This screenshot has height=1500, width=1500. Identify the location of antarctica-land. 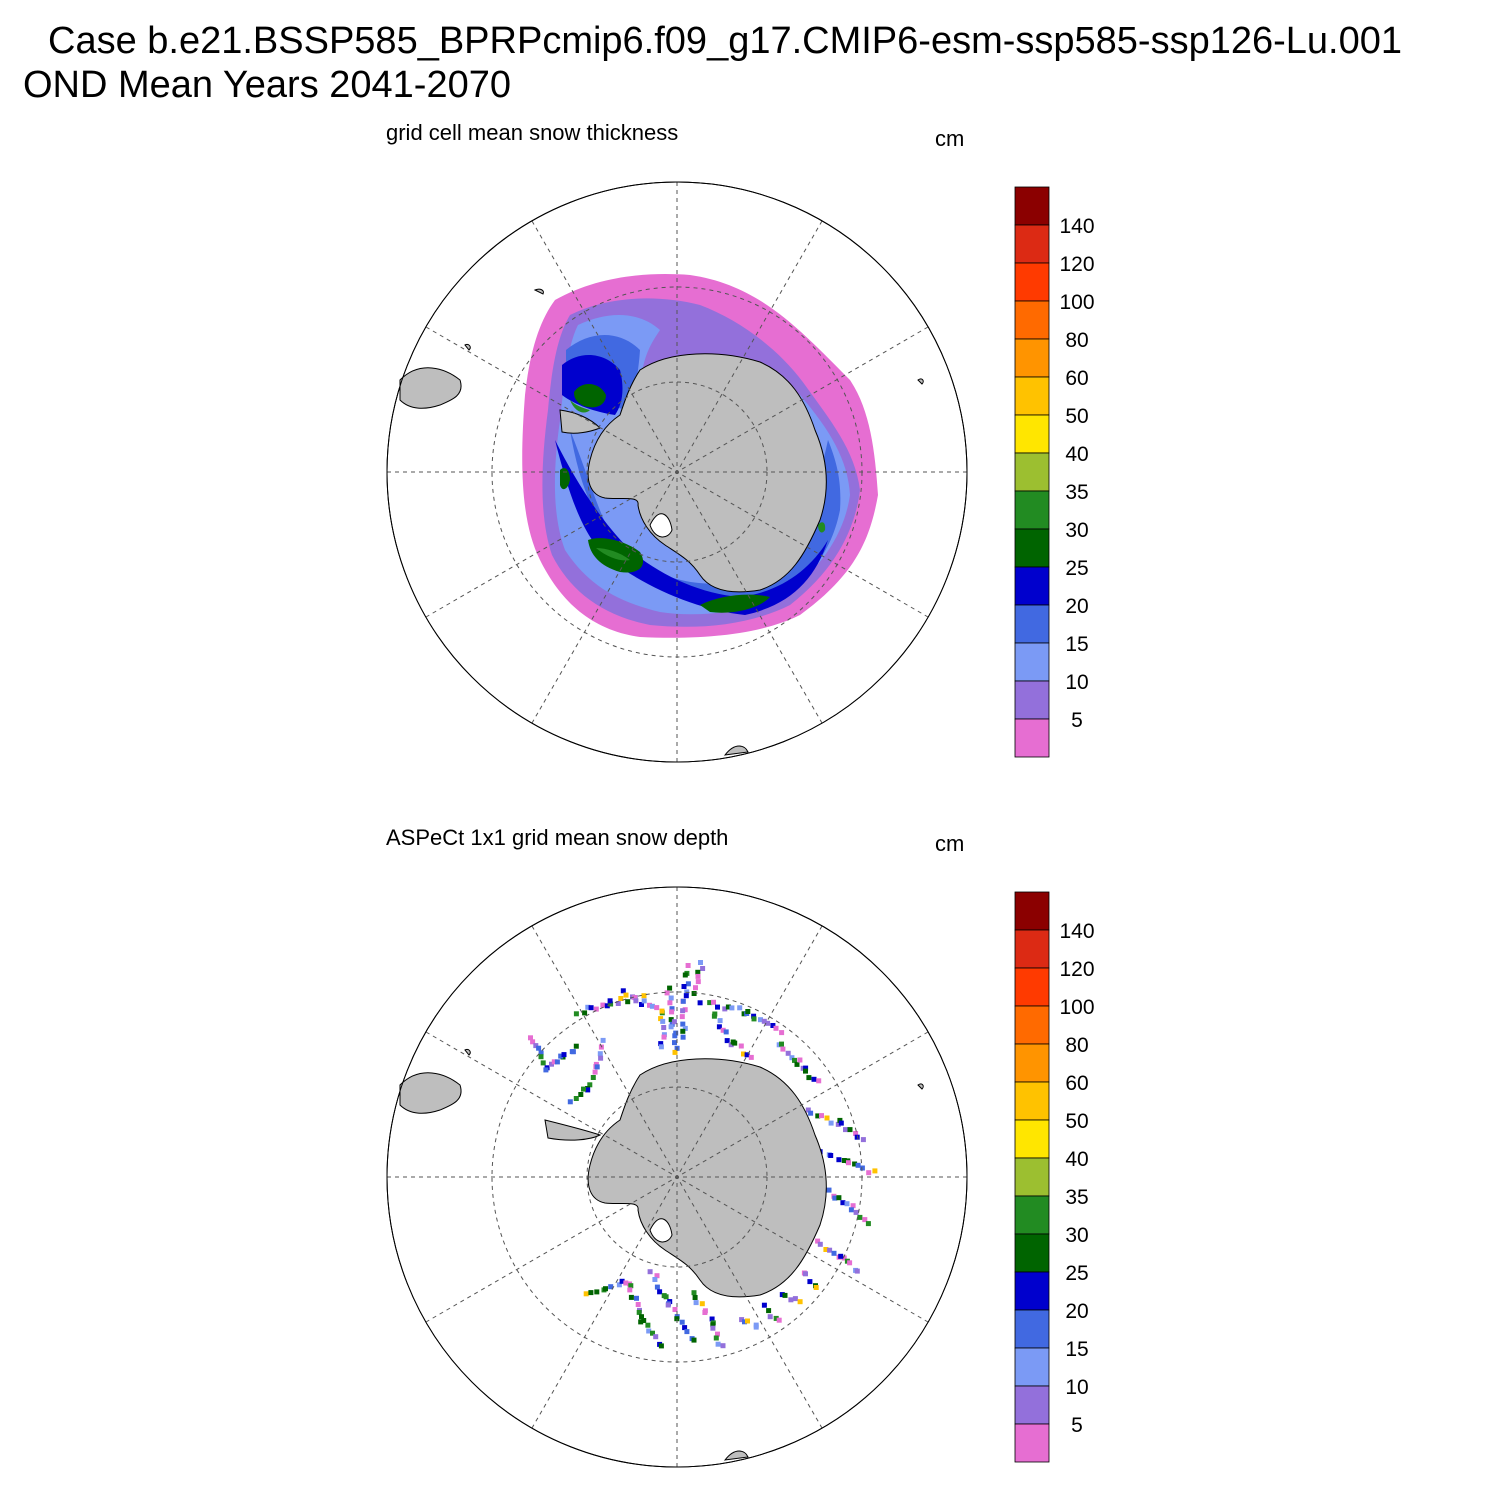
(661, 522).